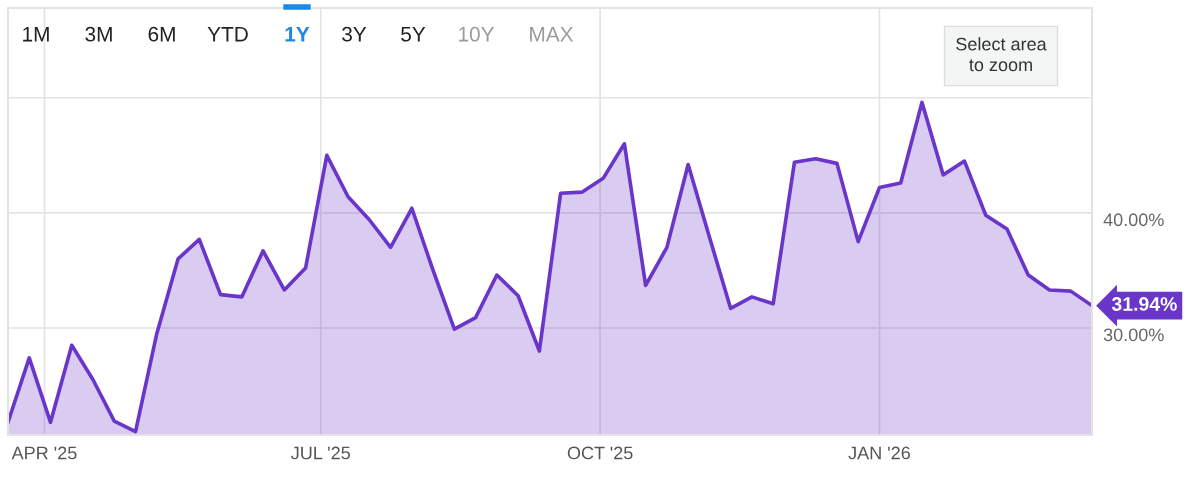  Describe the element at coordinates (552, 34) in the screenshot. I see `annotation: MAX` at that location.